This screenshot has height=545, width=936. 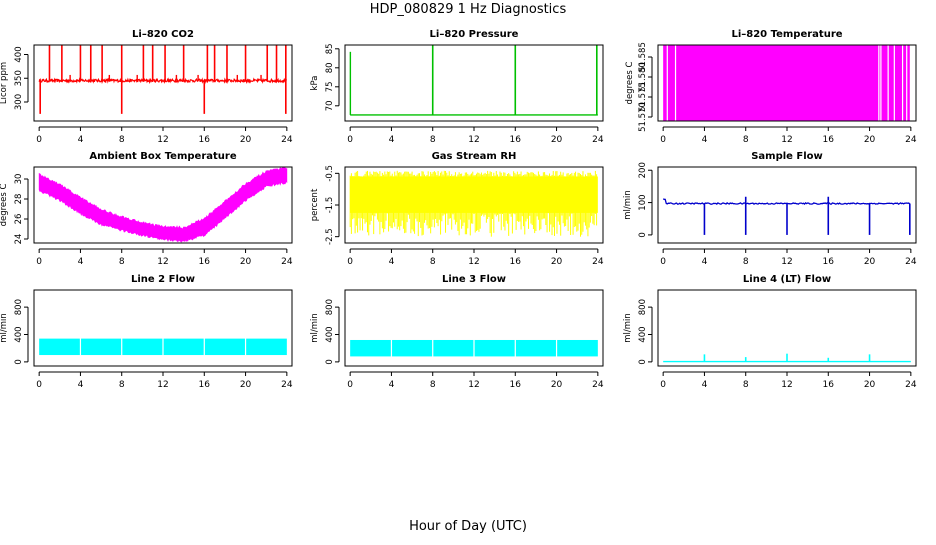 What do you see at coordinates (330, 67) in the screenshot?
I see `y-tick-label: 80` at bounding box center [330, 67].